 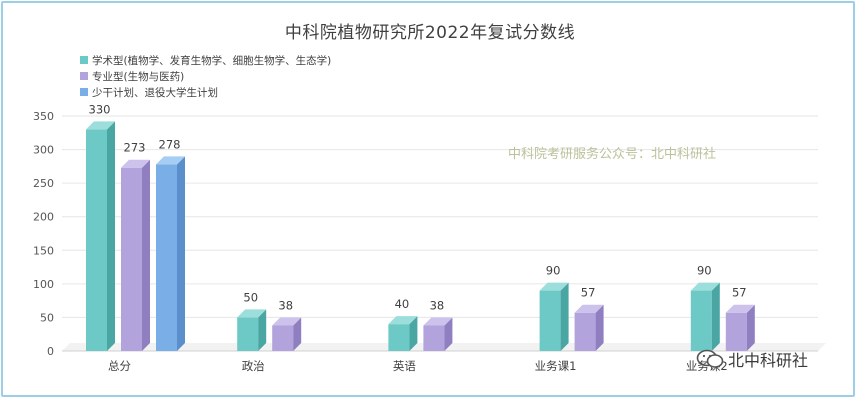 What do you see at coordinates (135, 148) in the screenshot?
I see `data-label: 273` at bounding box center [135, 148].